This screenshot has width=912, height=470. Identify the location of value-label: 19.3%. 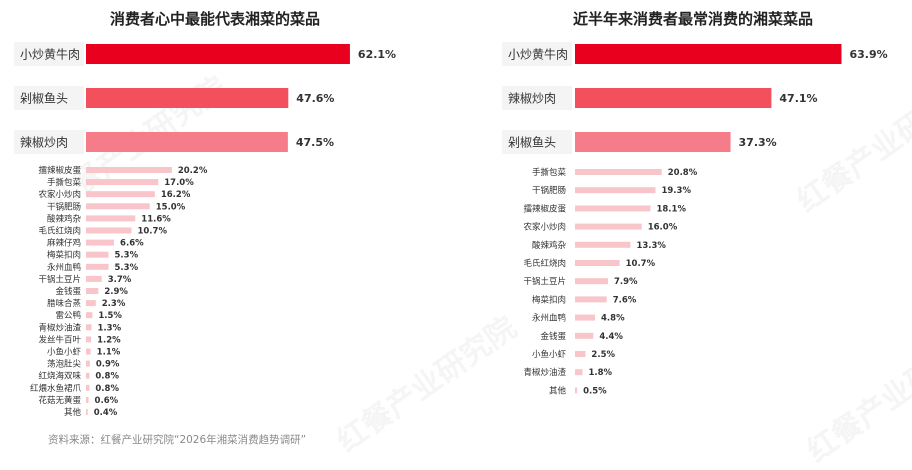
(676, 191).